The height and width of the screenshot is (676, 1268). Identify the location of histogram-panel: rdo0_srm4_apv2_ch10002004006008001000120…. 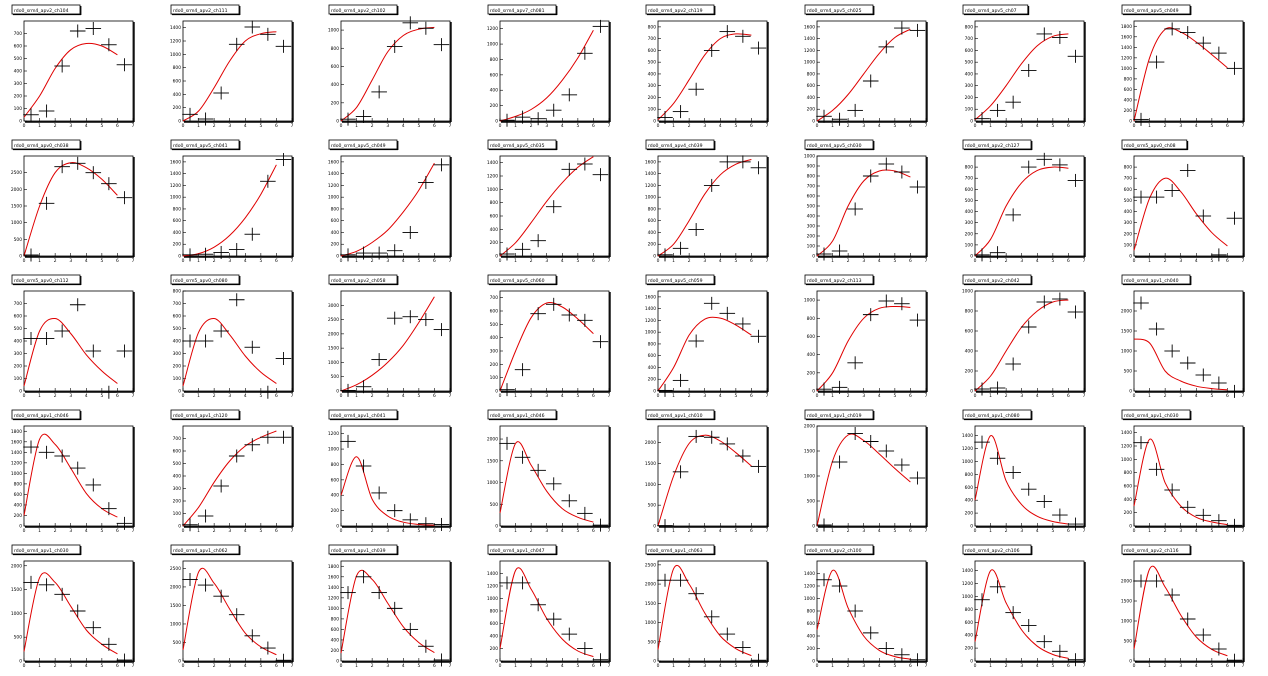
(866, 606).